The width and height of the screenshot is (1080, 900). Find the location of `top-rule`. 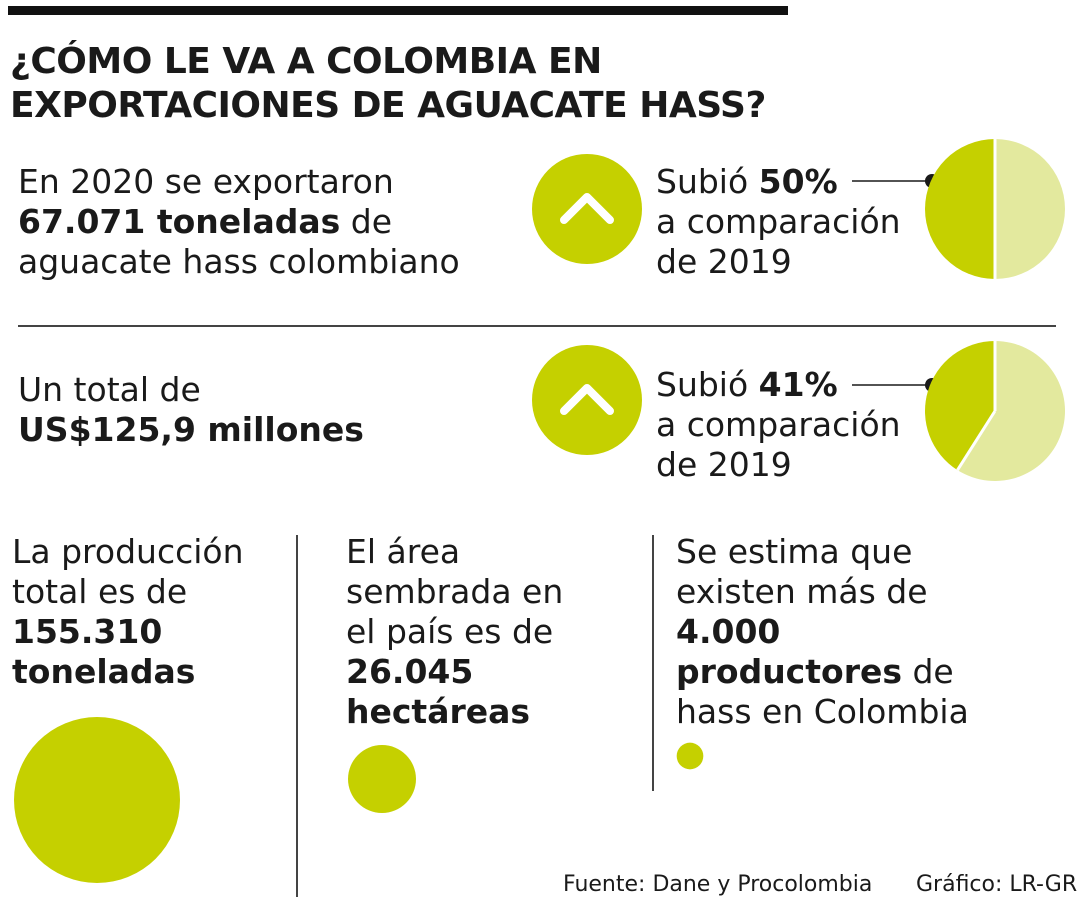

top-rule is located at coordinates (398, 10).